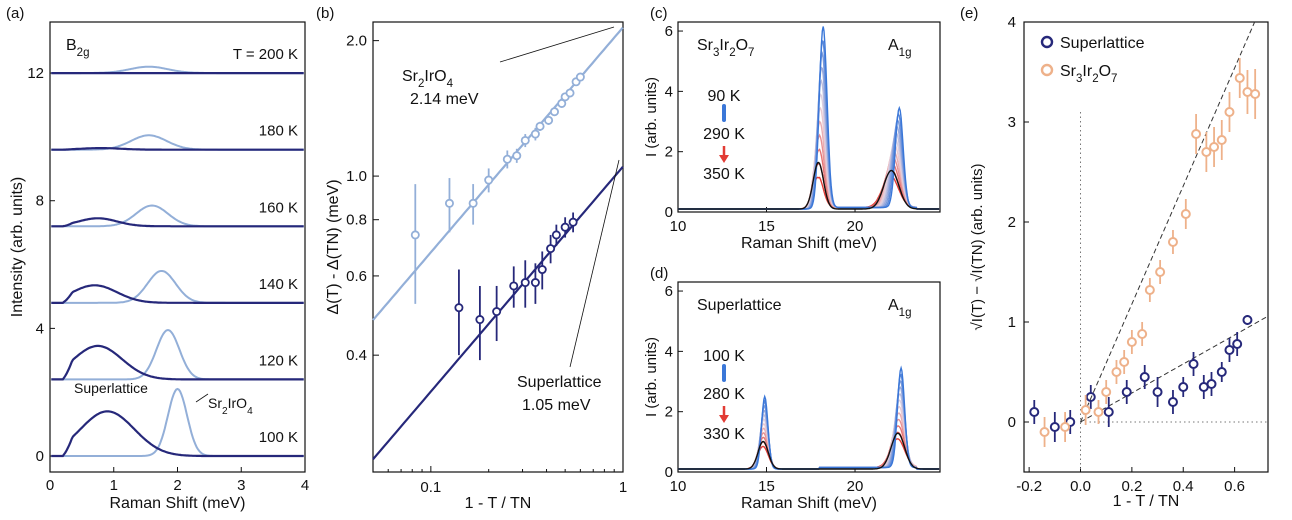 The width and height of the screenshot is (1292, 520). Describe the element at coordinates (1047, 70) in the screenshot. I see `legend-marker-sr3ir2o7` at that location.